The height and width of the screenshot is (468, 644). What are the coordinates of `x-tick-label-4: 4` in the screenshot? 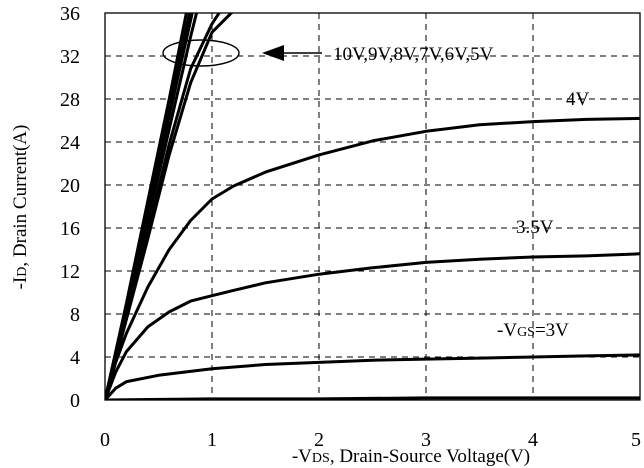 It's located at (533, 440).